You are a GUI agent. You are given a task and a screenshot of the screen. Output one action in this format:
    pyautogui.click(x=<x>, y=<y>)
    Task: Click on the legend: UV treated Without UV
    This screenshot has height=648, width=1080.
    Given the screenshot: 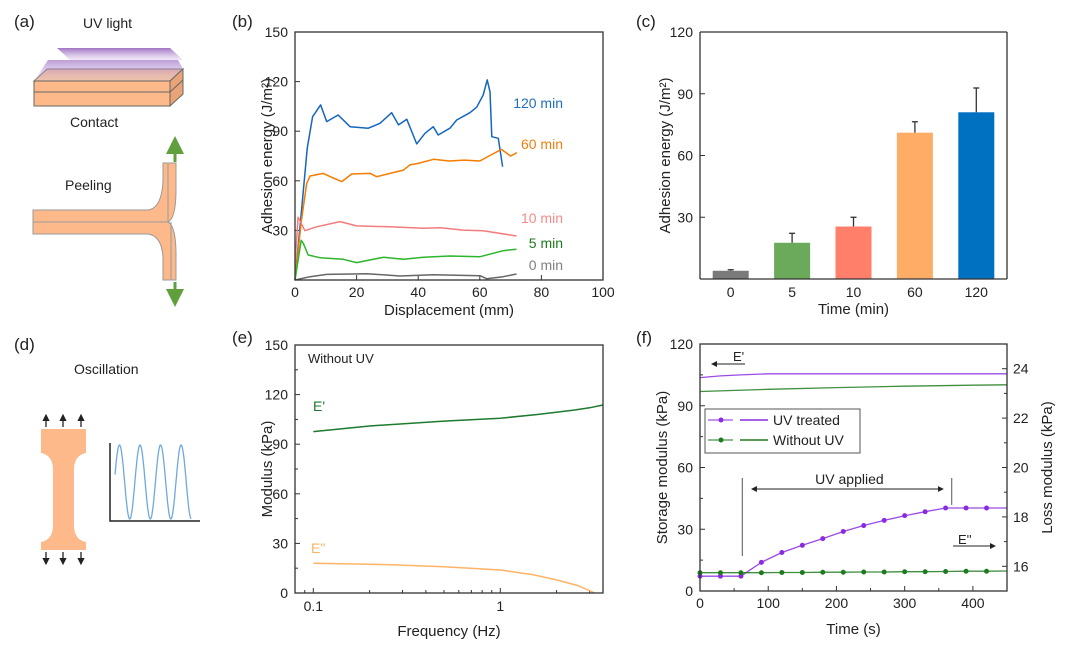 What is the action you would take?
    pyautogui.click(x=782, y=431)
    